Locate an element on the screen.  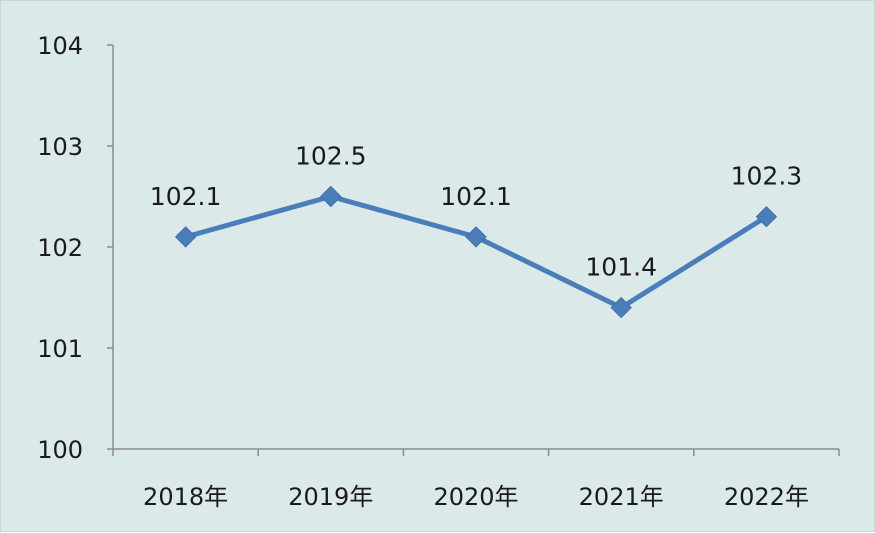
x-tick-label: 2018年 is located at coordinates (185, 497).